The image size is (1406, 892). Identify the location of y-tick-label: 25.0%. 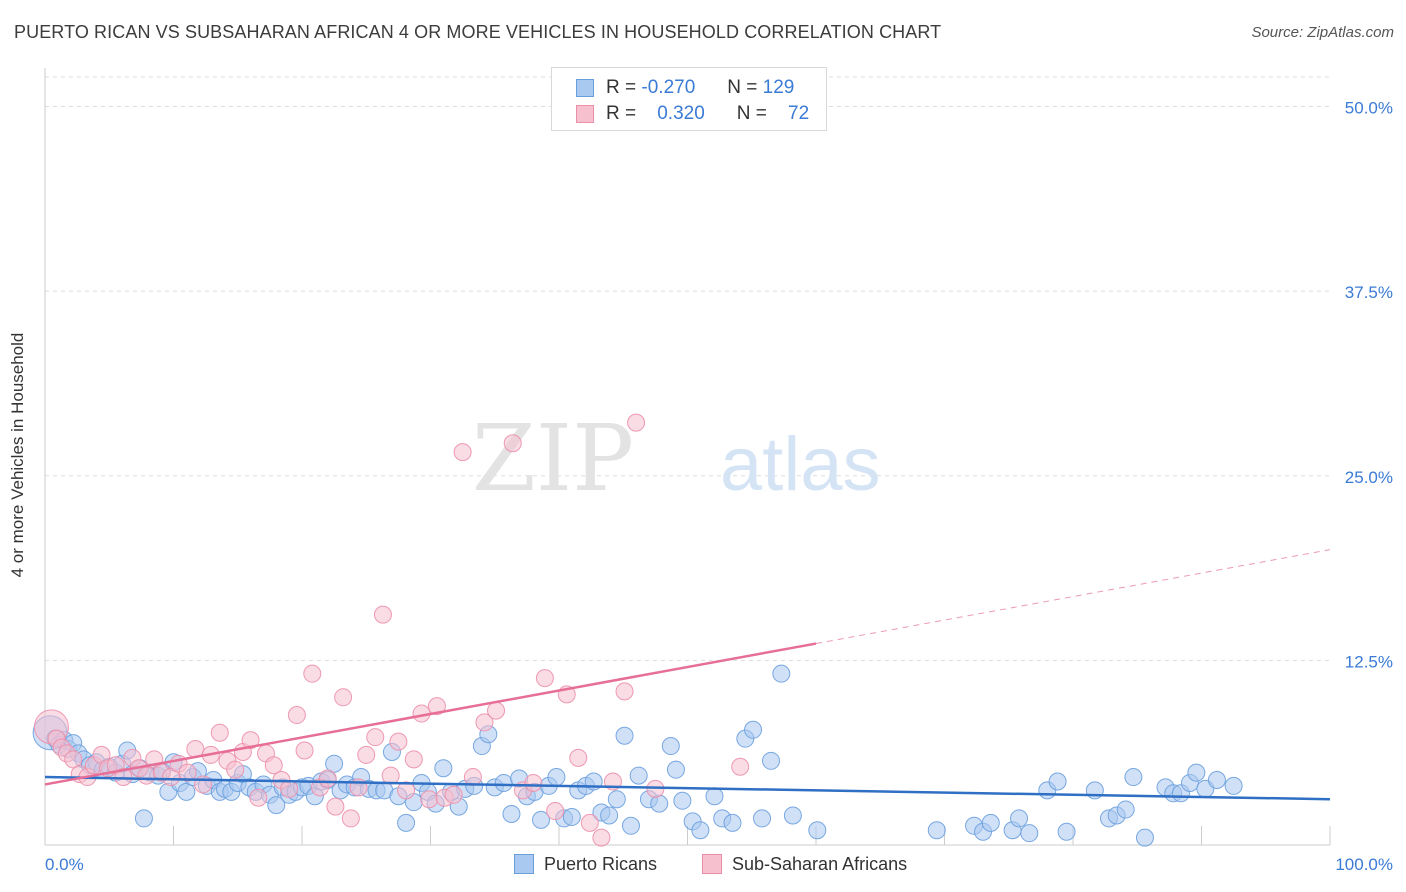
(1369, 477).